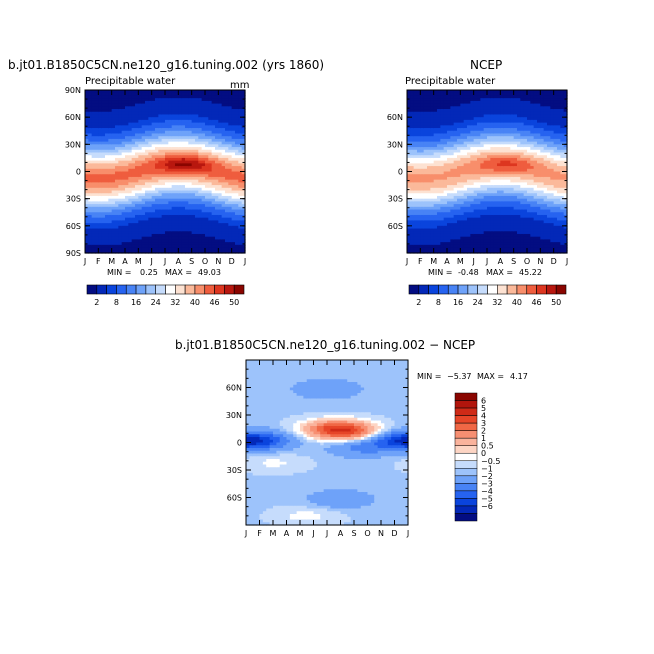  What do you see at coordinates (73, 144) in the screenshot?
I see `y-tick-label: 30N` at bounding box center [73, 144].